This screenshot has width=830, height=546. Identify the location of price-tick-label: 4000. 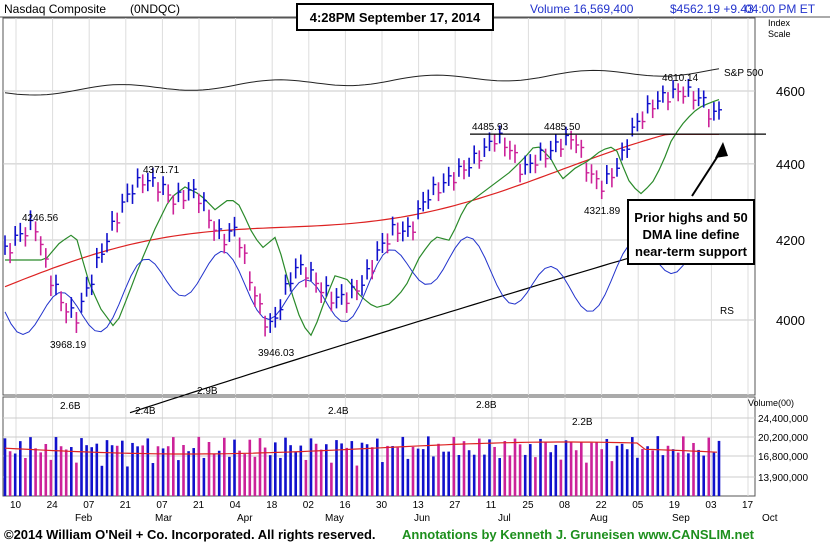
(790, 320).